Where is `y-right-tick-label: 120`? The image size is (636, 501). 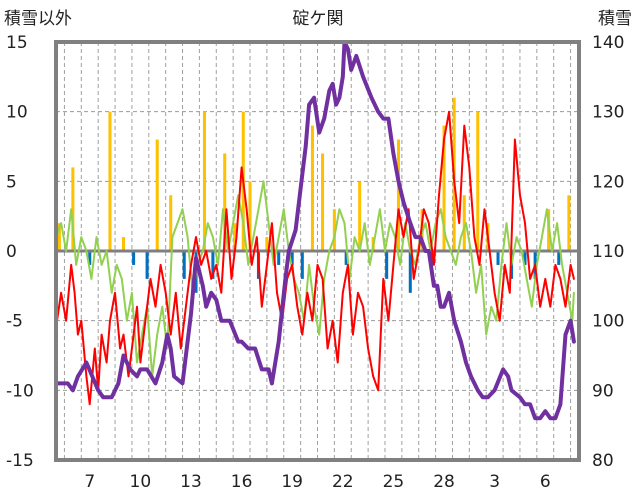 y-right-tick-label: 120 is located at coordinates (608, 182).